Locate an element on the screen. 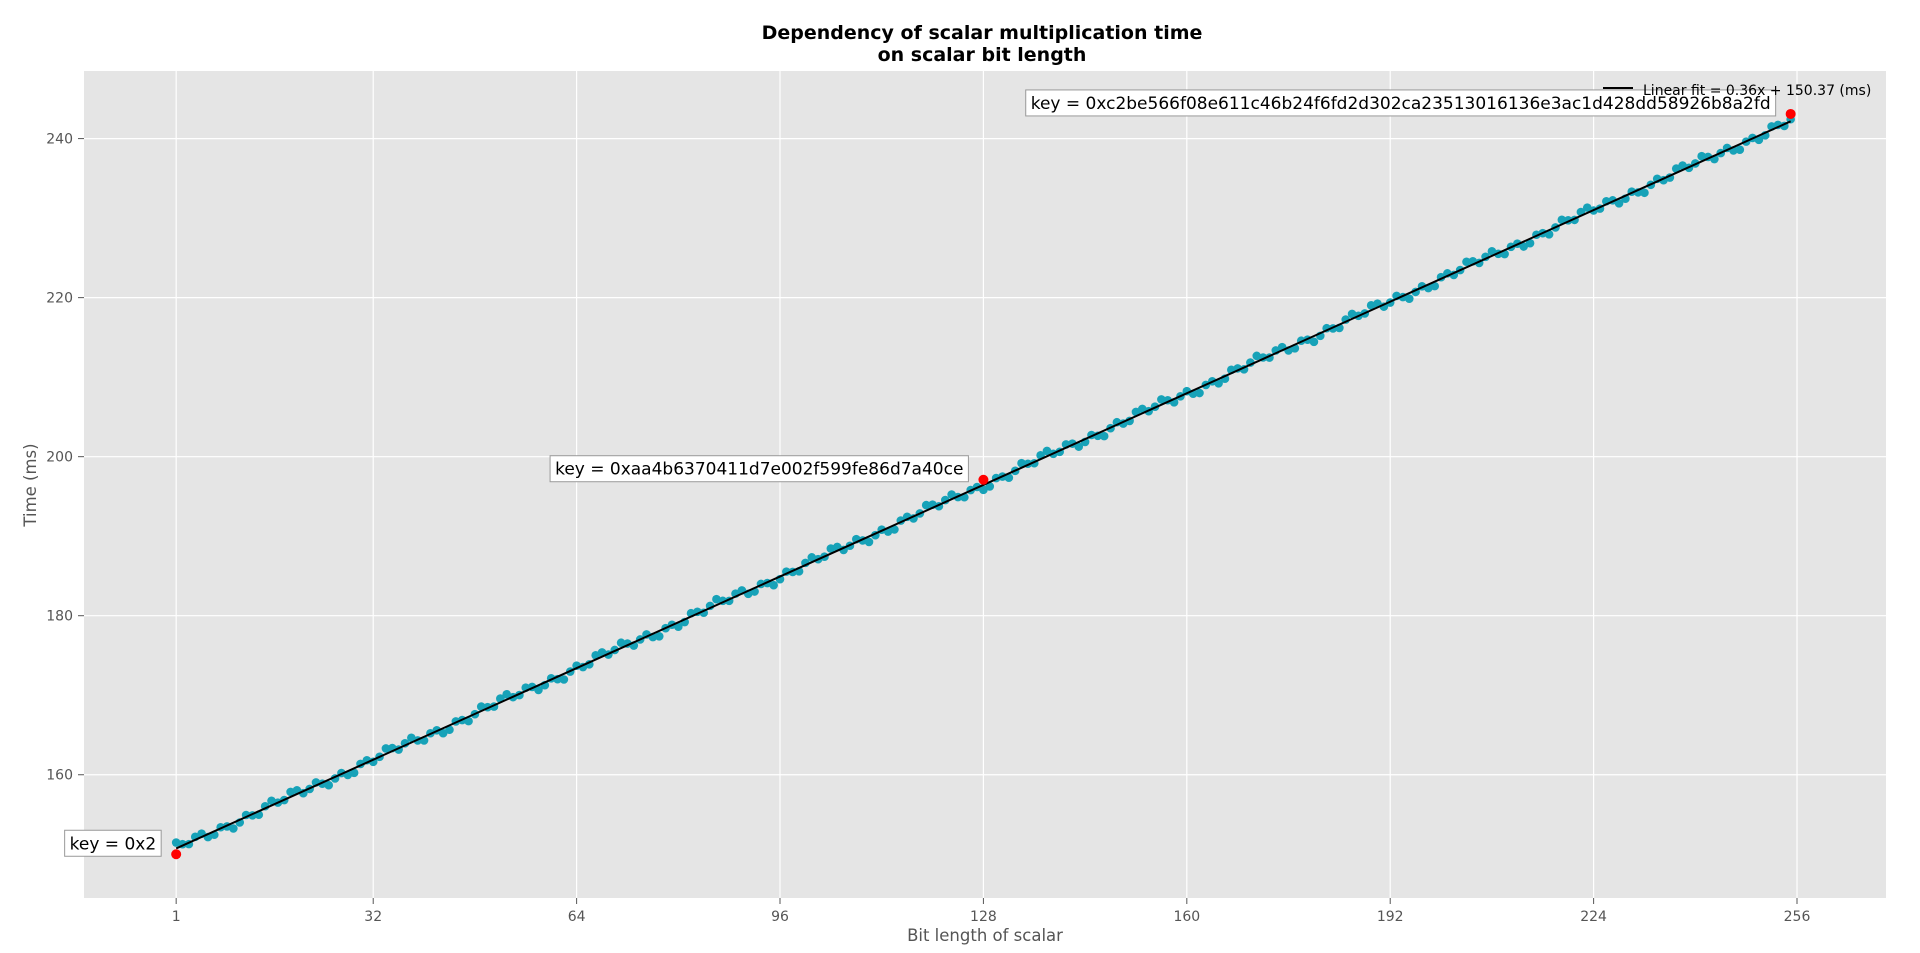 The width and height of the screenshot is (1920, 953). x-tick-label: 160 is located at coordinates (1186, 917).